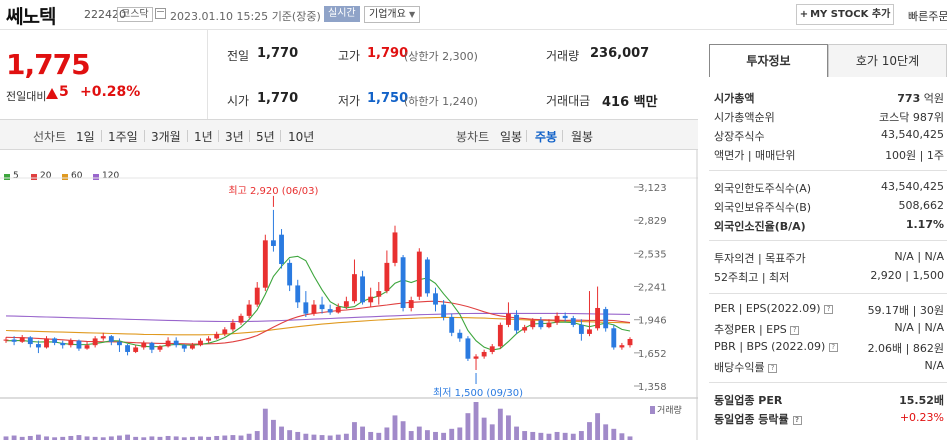  What do you see at coordinates (105, 14) in the screenshot?
I see `stock-code: 222420` at bounding box center [105, 14].